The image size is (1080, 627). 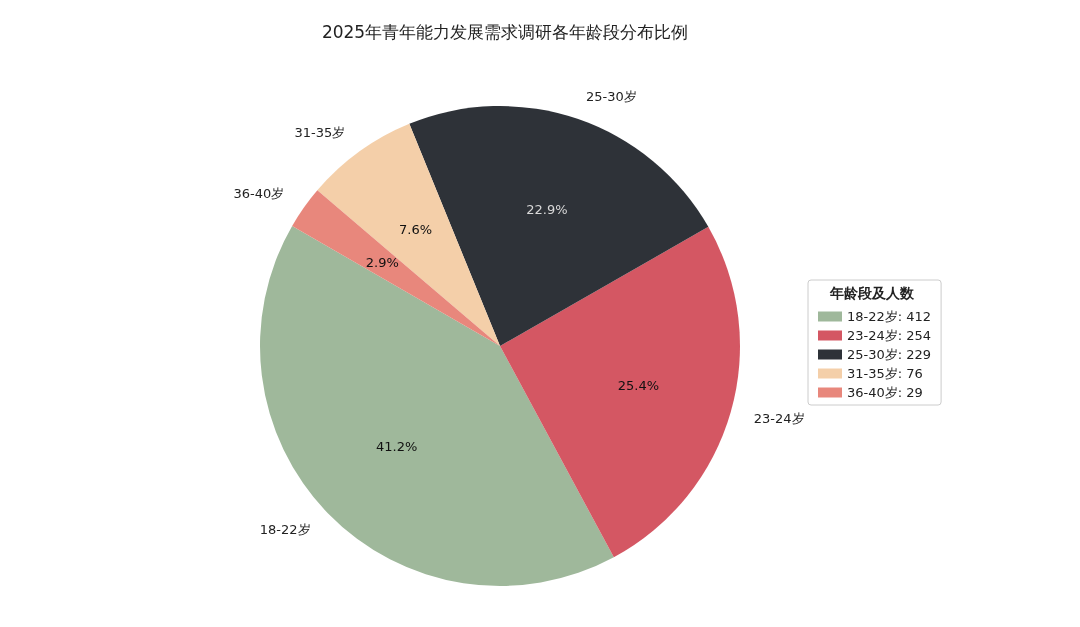 I want to click on legend-label: 23-24岁, so click(x=872, y=335).